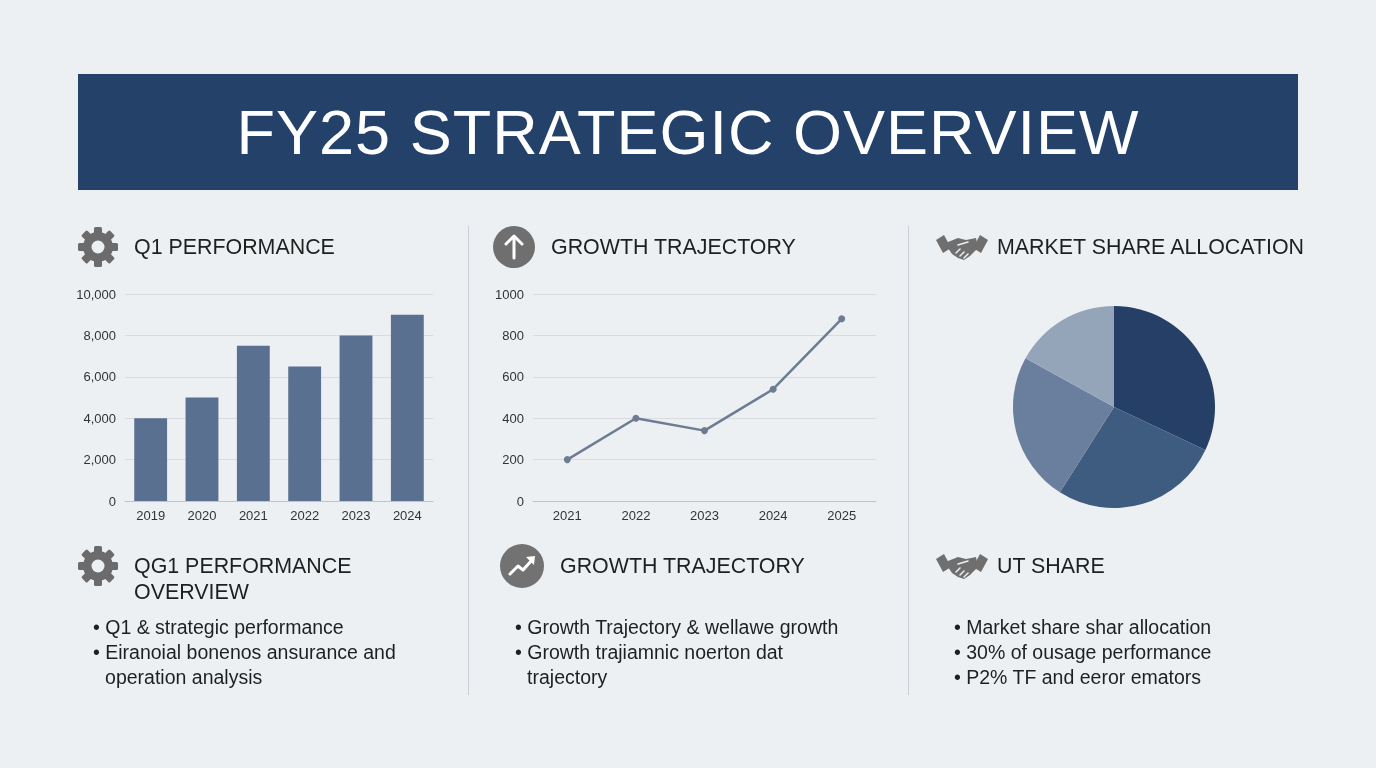 The width and height of the screenshot is (1376, 768). I want to click on x-tick-label: 2020, so click(202, 515).